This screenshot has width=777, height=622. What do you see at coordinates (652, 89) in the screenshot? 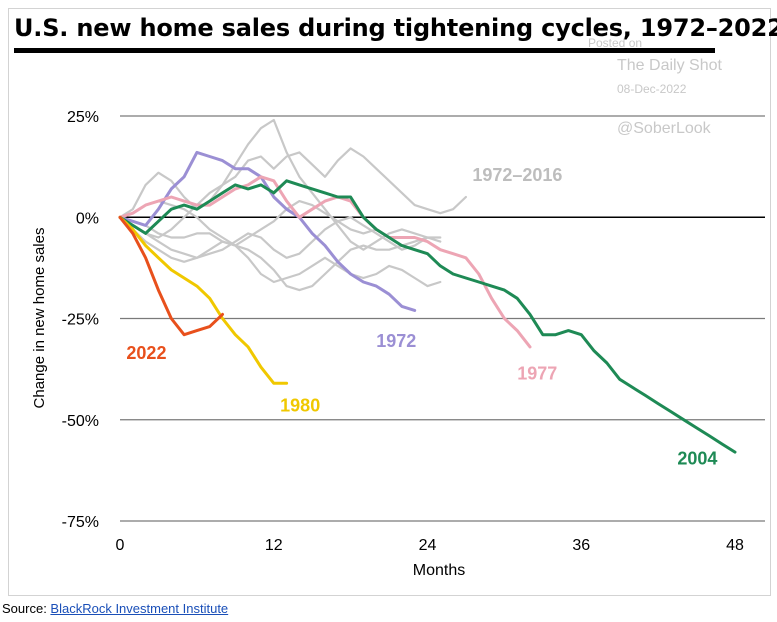
I see `watermark-date: 08-Dec-2022` at bounding box center [652, 89].